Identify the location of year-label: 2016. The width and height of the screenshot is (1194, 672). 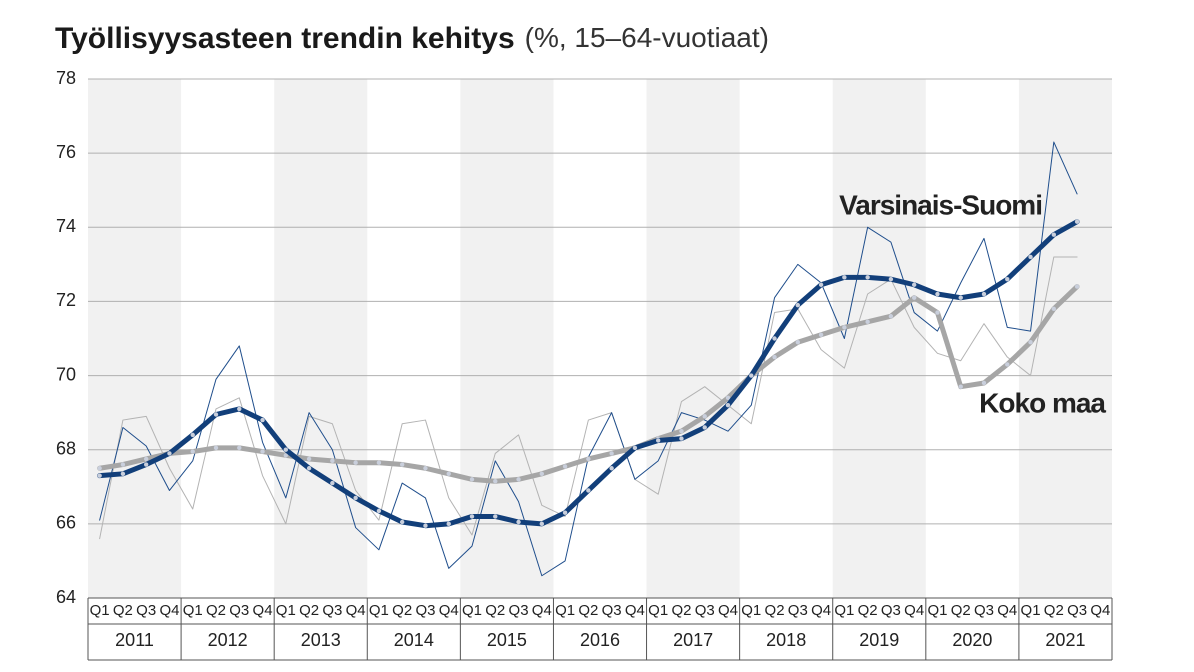
(600, 640).